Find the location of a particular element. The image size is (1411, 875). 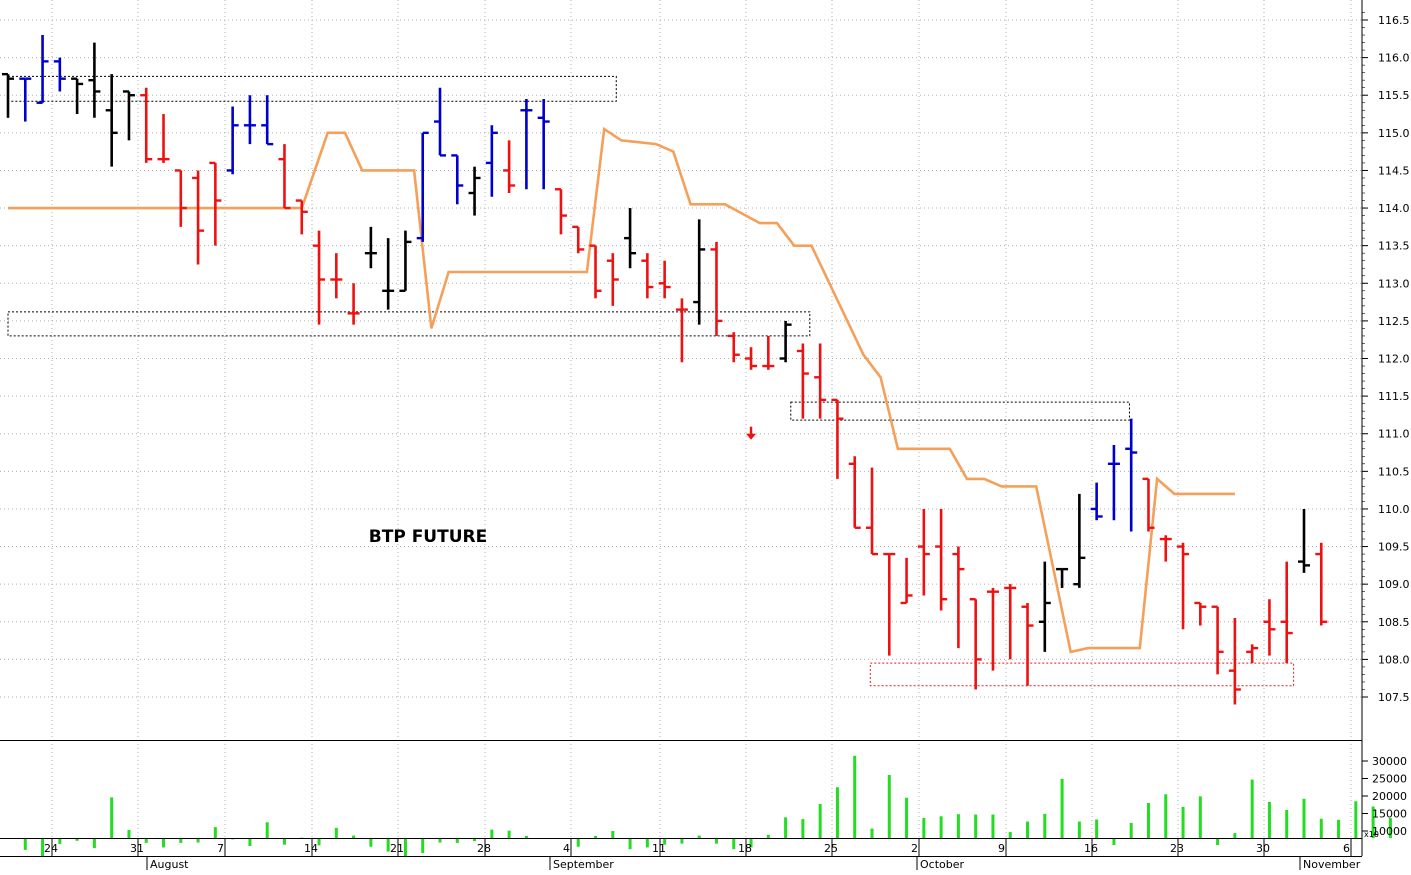

price-tick-label-9: 112.0 is located at coordinates (1394, 359).